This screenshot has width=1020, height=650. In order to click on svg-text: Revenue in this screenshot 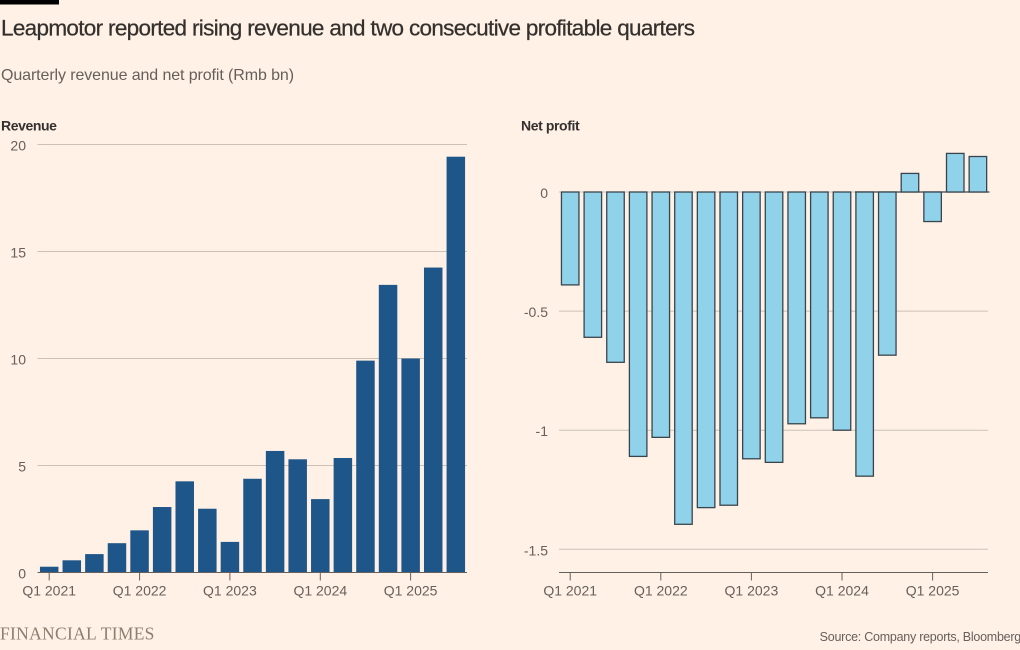, I will do `click(29, 126)`.